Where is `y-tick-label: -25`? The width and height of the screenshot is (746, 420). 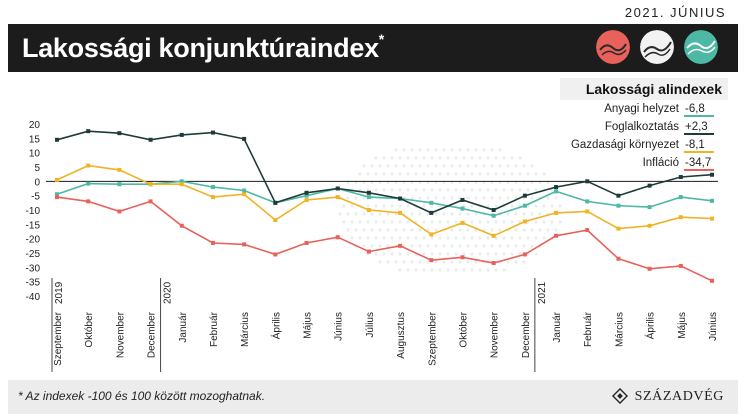 y-tick-label: -25 is located at coordinates (33, 254).